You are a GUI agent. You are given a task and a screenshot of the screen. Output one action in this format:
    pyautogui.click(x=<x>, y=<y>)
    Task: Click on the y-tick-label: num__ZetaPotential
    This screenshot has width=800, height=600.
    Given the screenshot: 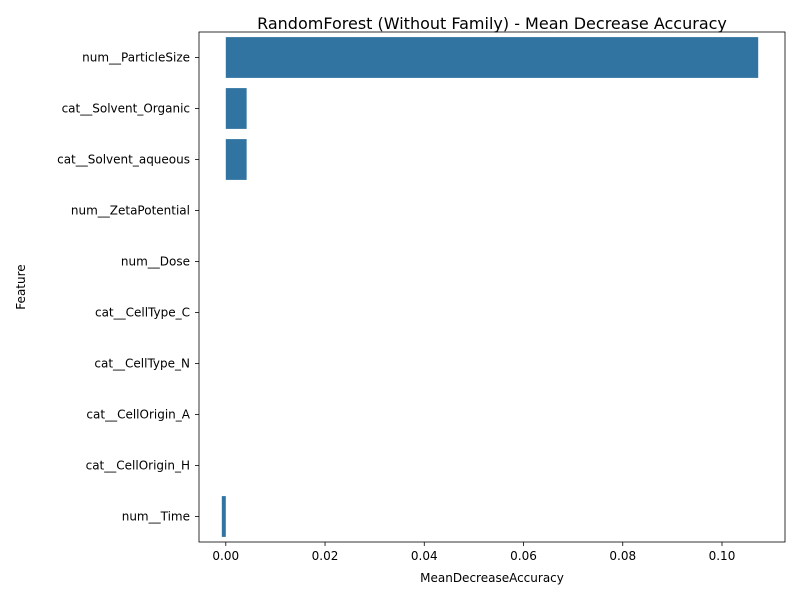 What is the action you would take?
    pyautogui.click(x=130, y=211)
    